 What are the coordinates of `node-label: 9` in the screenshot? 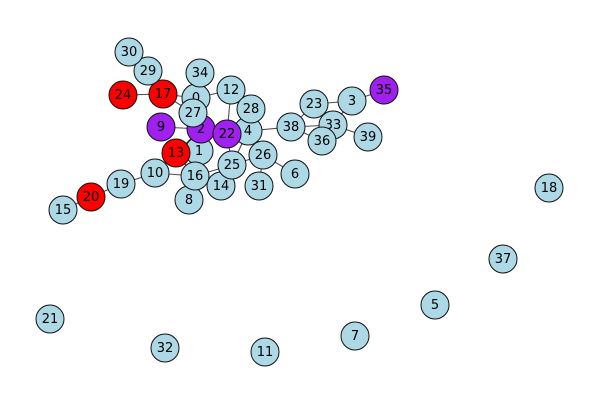 It's located at (161, 127).